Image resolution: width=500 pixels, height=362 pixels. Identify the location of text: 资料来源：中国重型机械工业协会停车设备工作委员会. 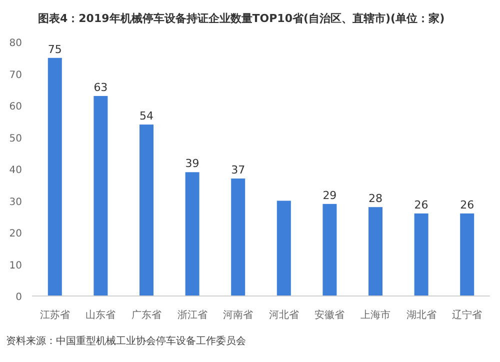
(126, 341).